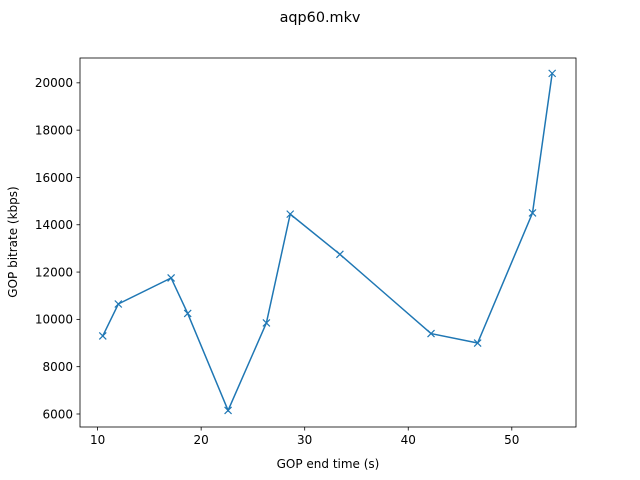 The width and height of the screenshot is (640, 480). Describe the element at coordinates (54, 178) in the screenshot. I see `y-tick-label: 16000` at that location.